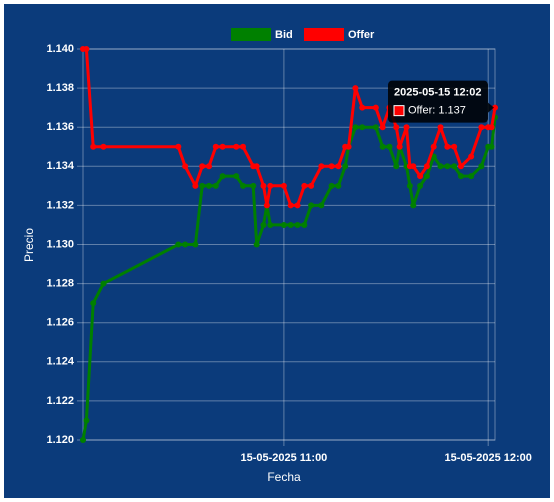 The width and height of the screenshot is (554, 502). What do you see at coordinates (284, 477) in the screenshot?
I see `x-axis-label: Fecha` at bounding box center [284, 477].